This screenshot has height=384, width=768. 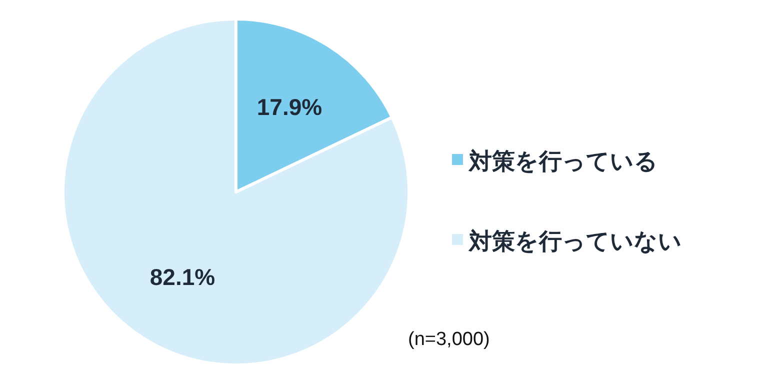 I want to click on data-label: 17.9%, so click(x=289, y=107).